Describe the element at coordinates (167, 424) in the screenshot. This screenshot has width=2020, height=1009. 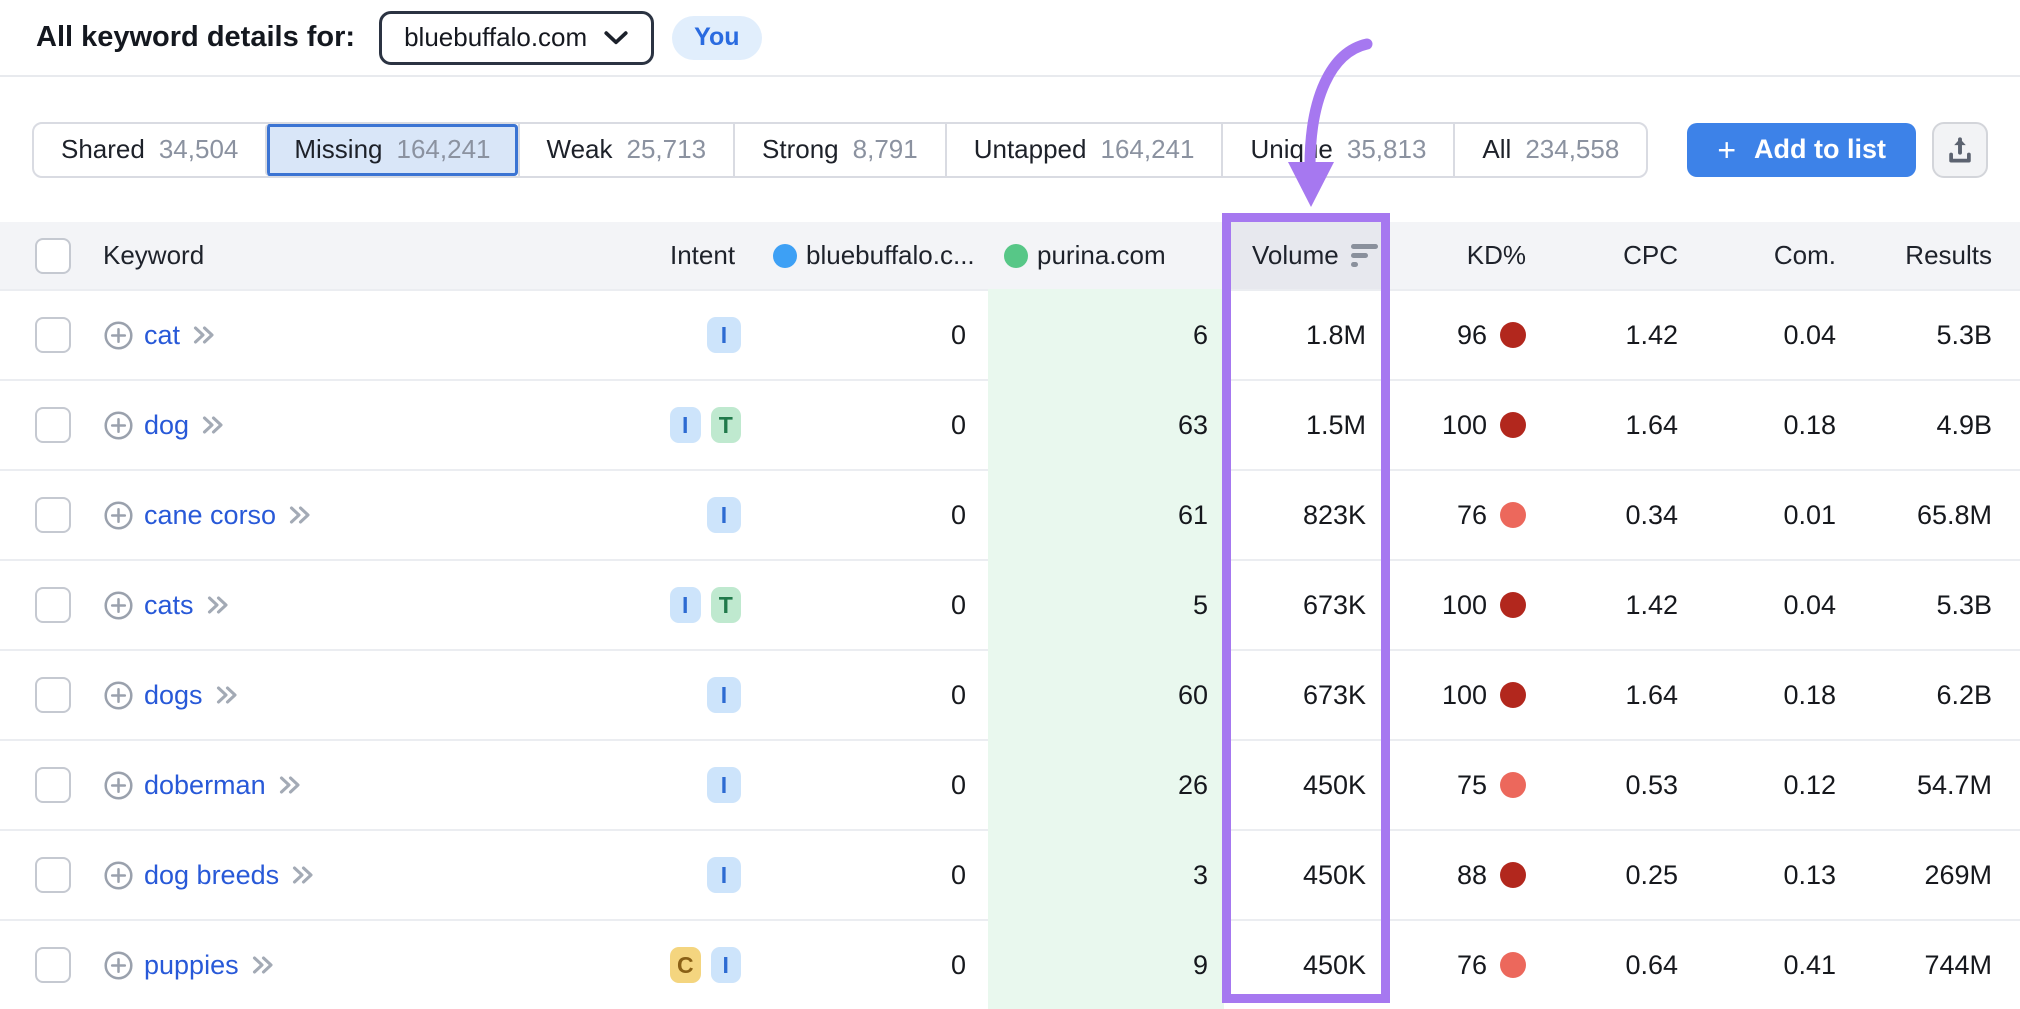
I see `keyword-link: dog` at that location.